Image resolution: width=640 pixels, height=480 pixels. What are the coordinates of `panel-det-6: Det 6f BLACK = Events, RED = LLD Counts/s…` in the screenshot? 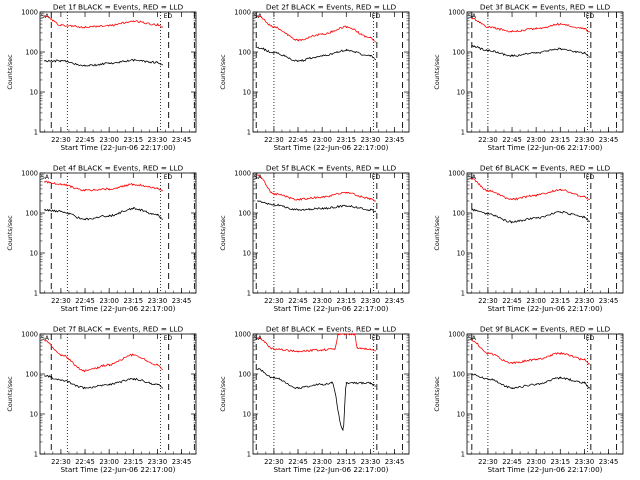 It's located at (528, 238).